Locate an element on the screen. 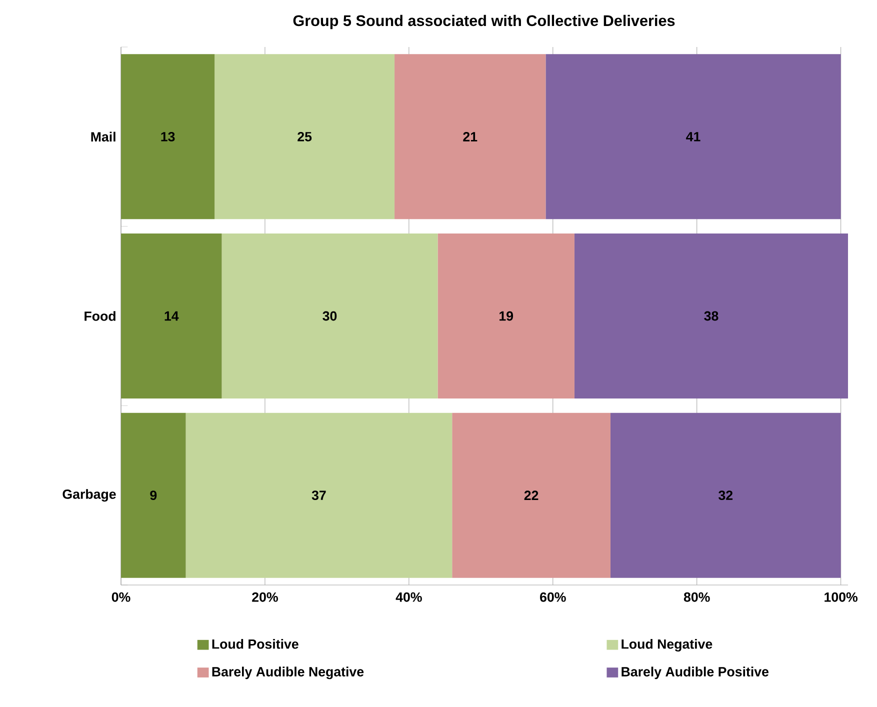  data-label: 30 is located at coordinates (329, 316).